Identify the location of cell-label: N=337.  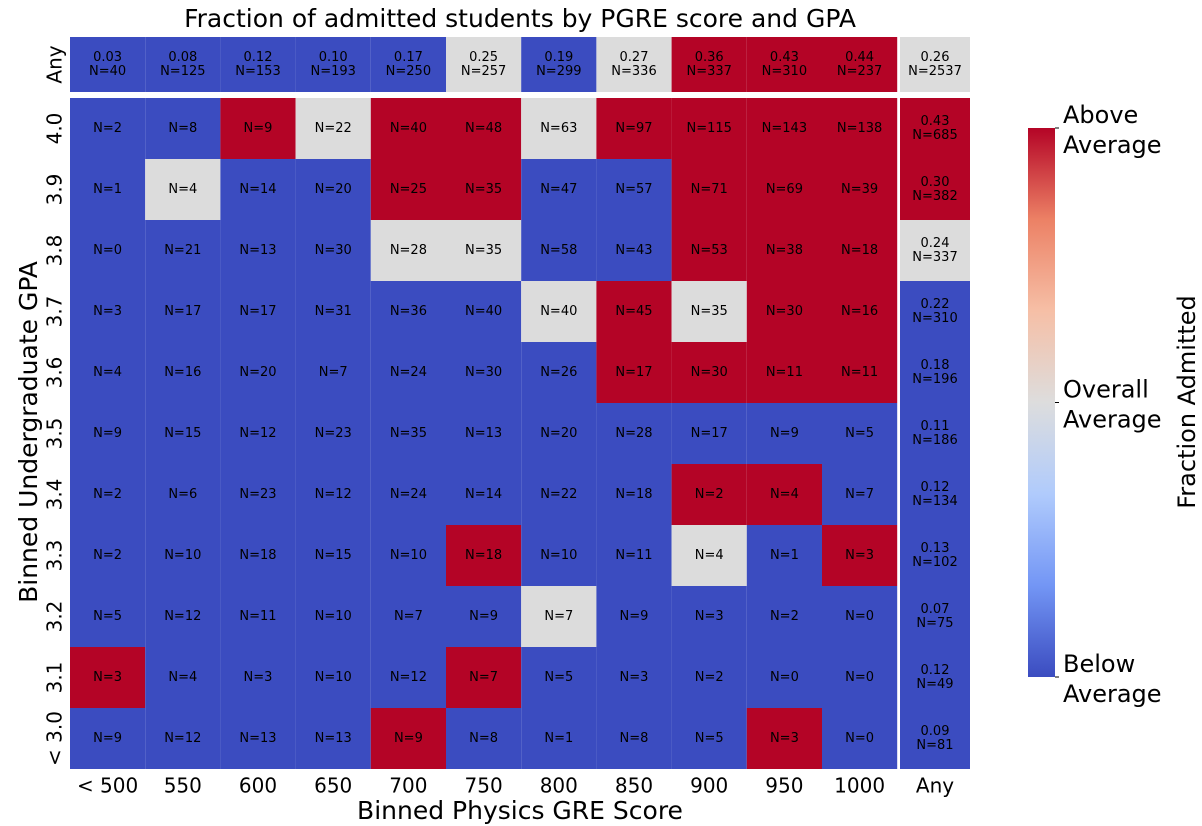
(708, 71).